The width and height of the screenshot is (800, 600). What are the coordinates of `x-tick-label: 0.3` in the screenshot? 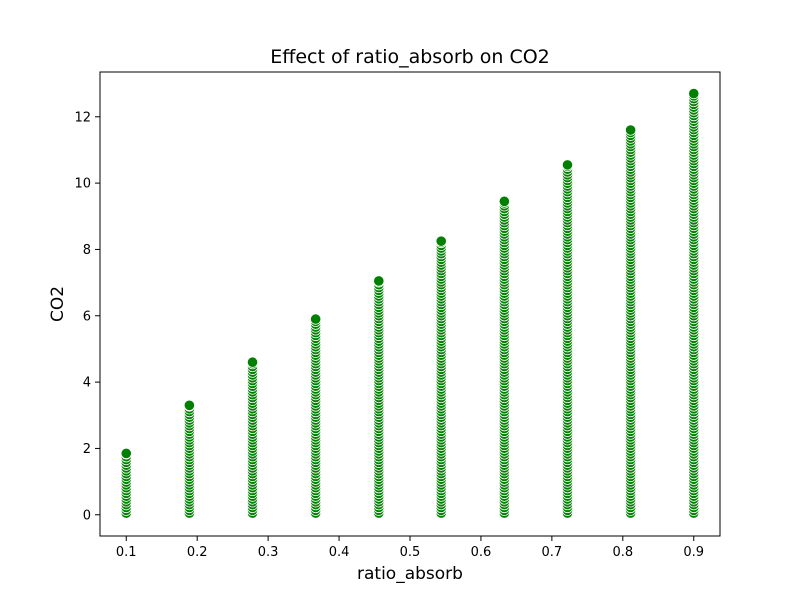 It's located at (268, 552).